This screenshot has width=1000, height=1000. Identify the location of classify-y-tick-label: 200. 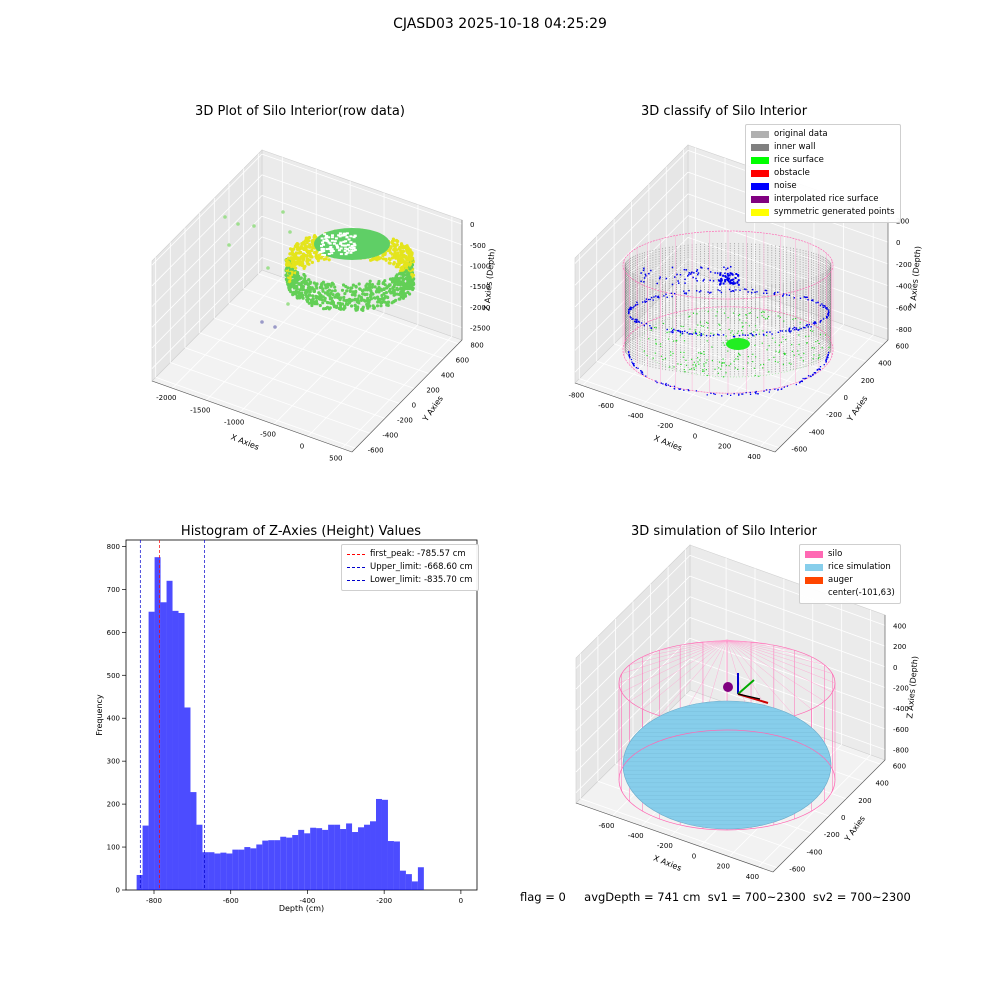
(867, 381).